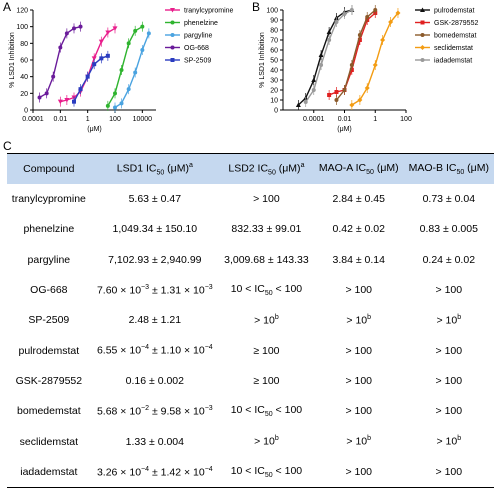  I want to click on y-tick-label: 80, so click(274, 31).